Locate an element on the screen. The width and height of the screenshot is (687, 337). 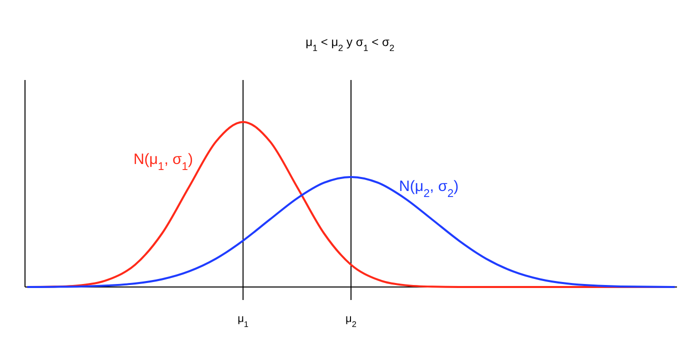
chart-title: μ$_{1}$ < μ$_{2}$ y σ$_{1}$ < σ$_{2}$ is located at coordinates (350, 44).